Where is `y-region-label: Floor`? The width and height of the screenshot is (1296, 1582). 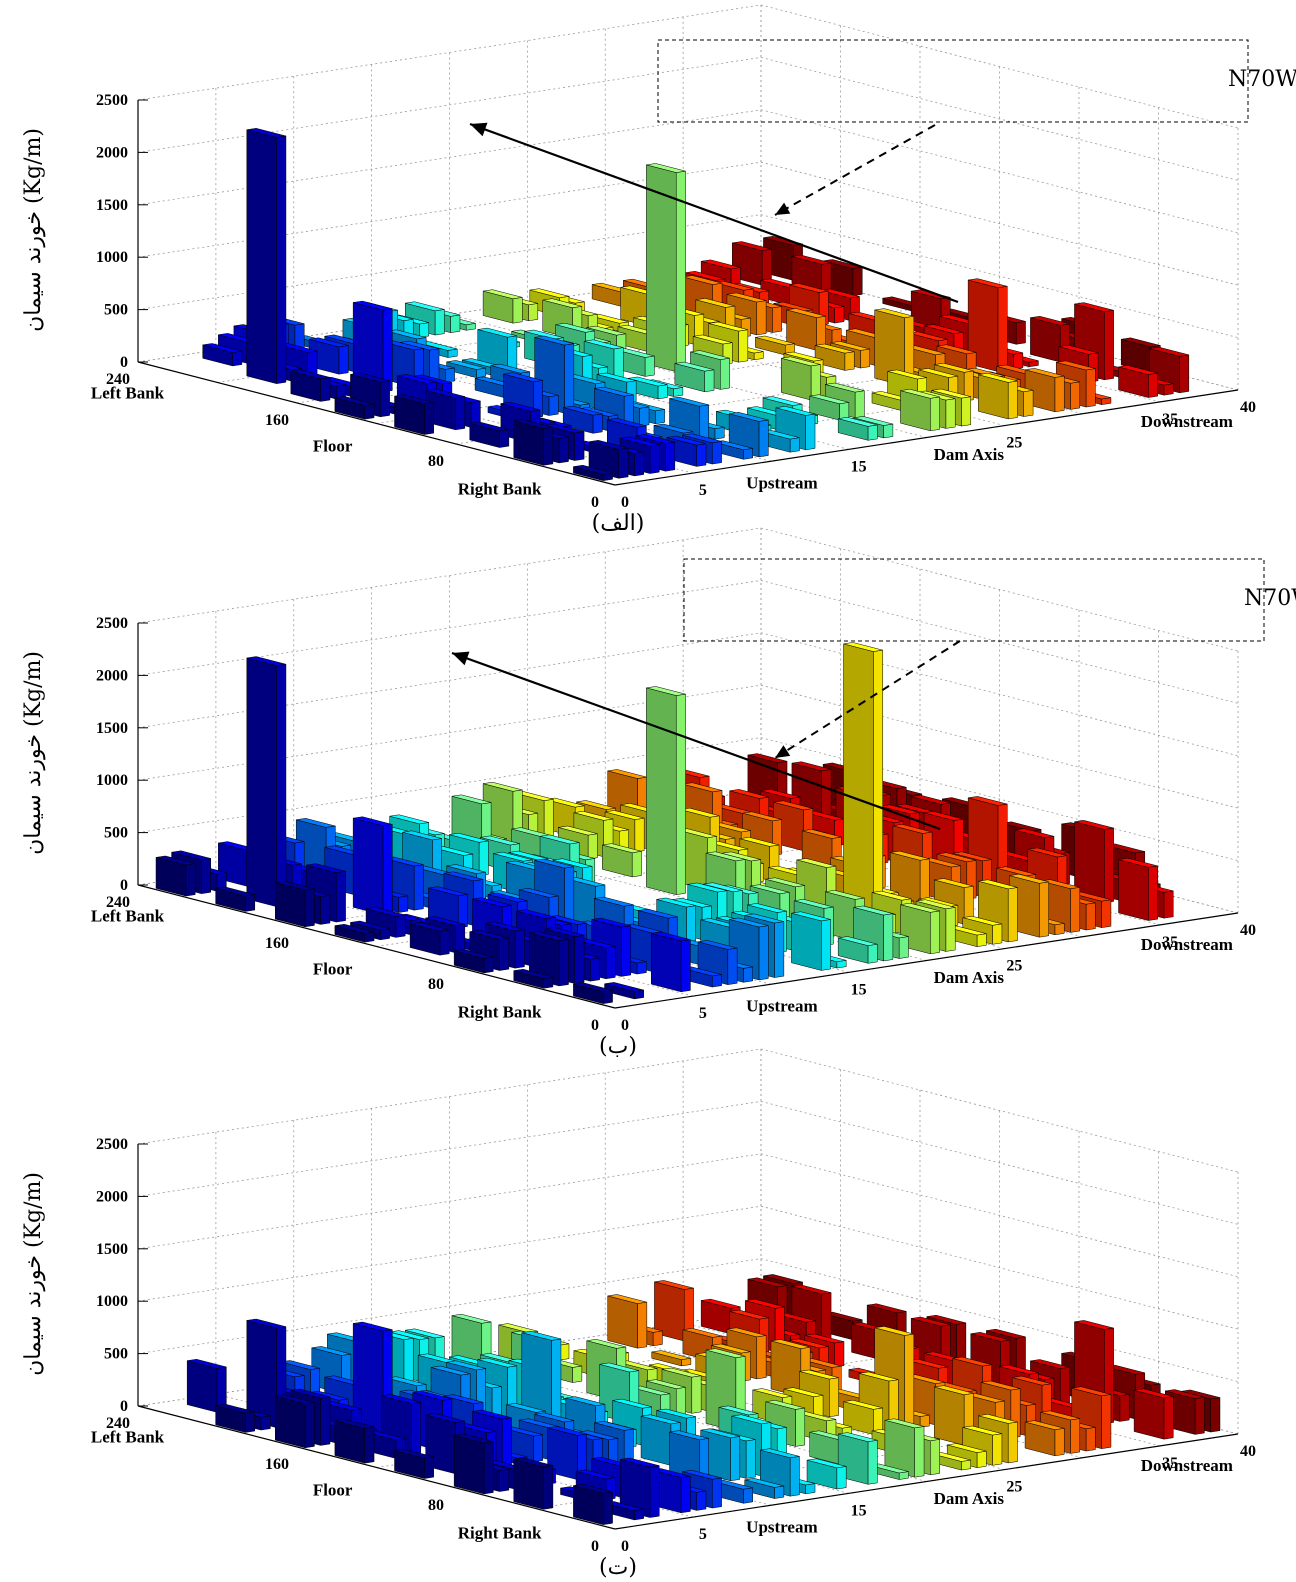
y-region-label: Floor is located at coordinates (333, 968).